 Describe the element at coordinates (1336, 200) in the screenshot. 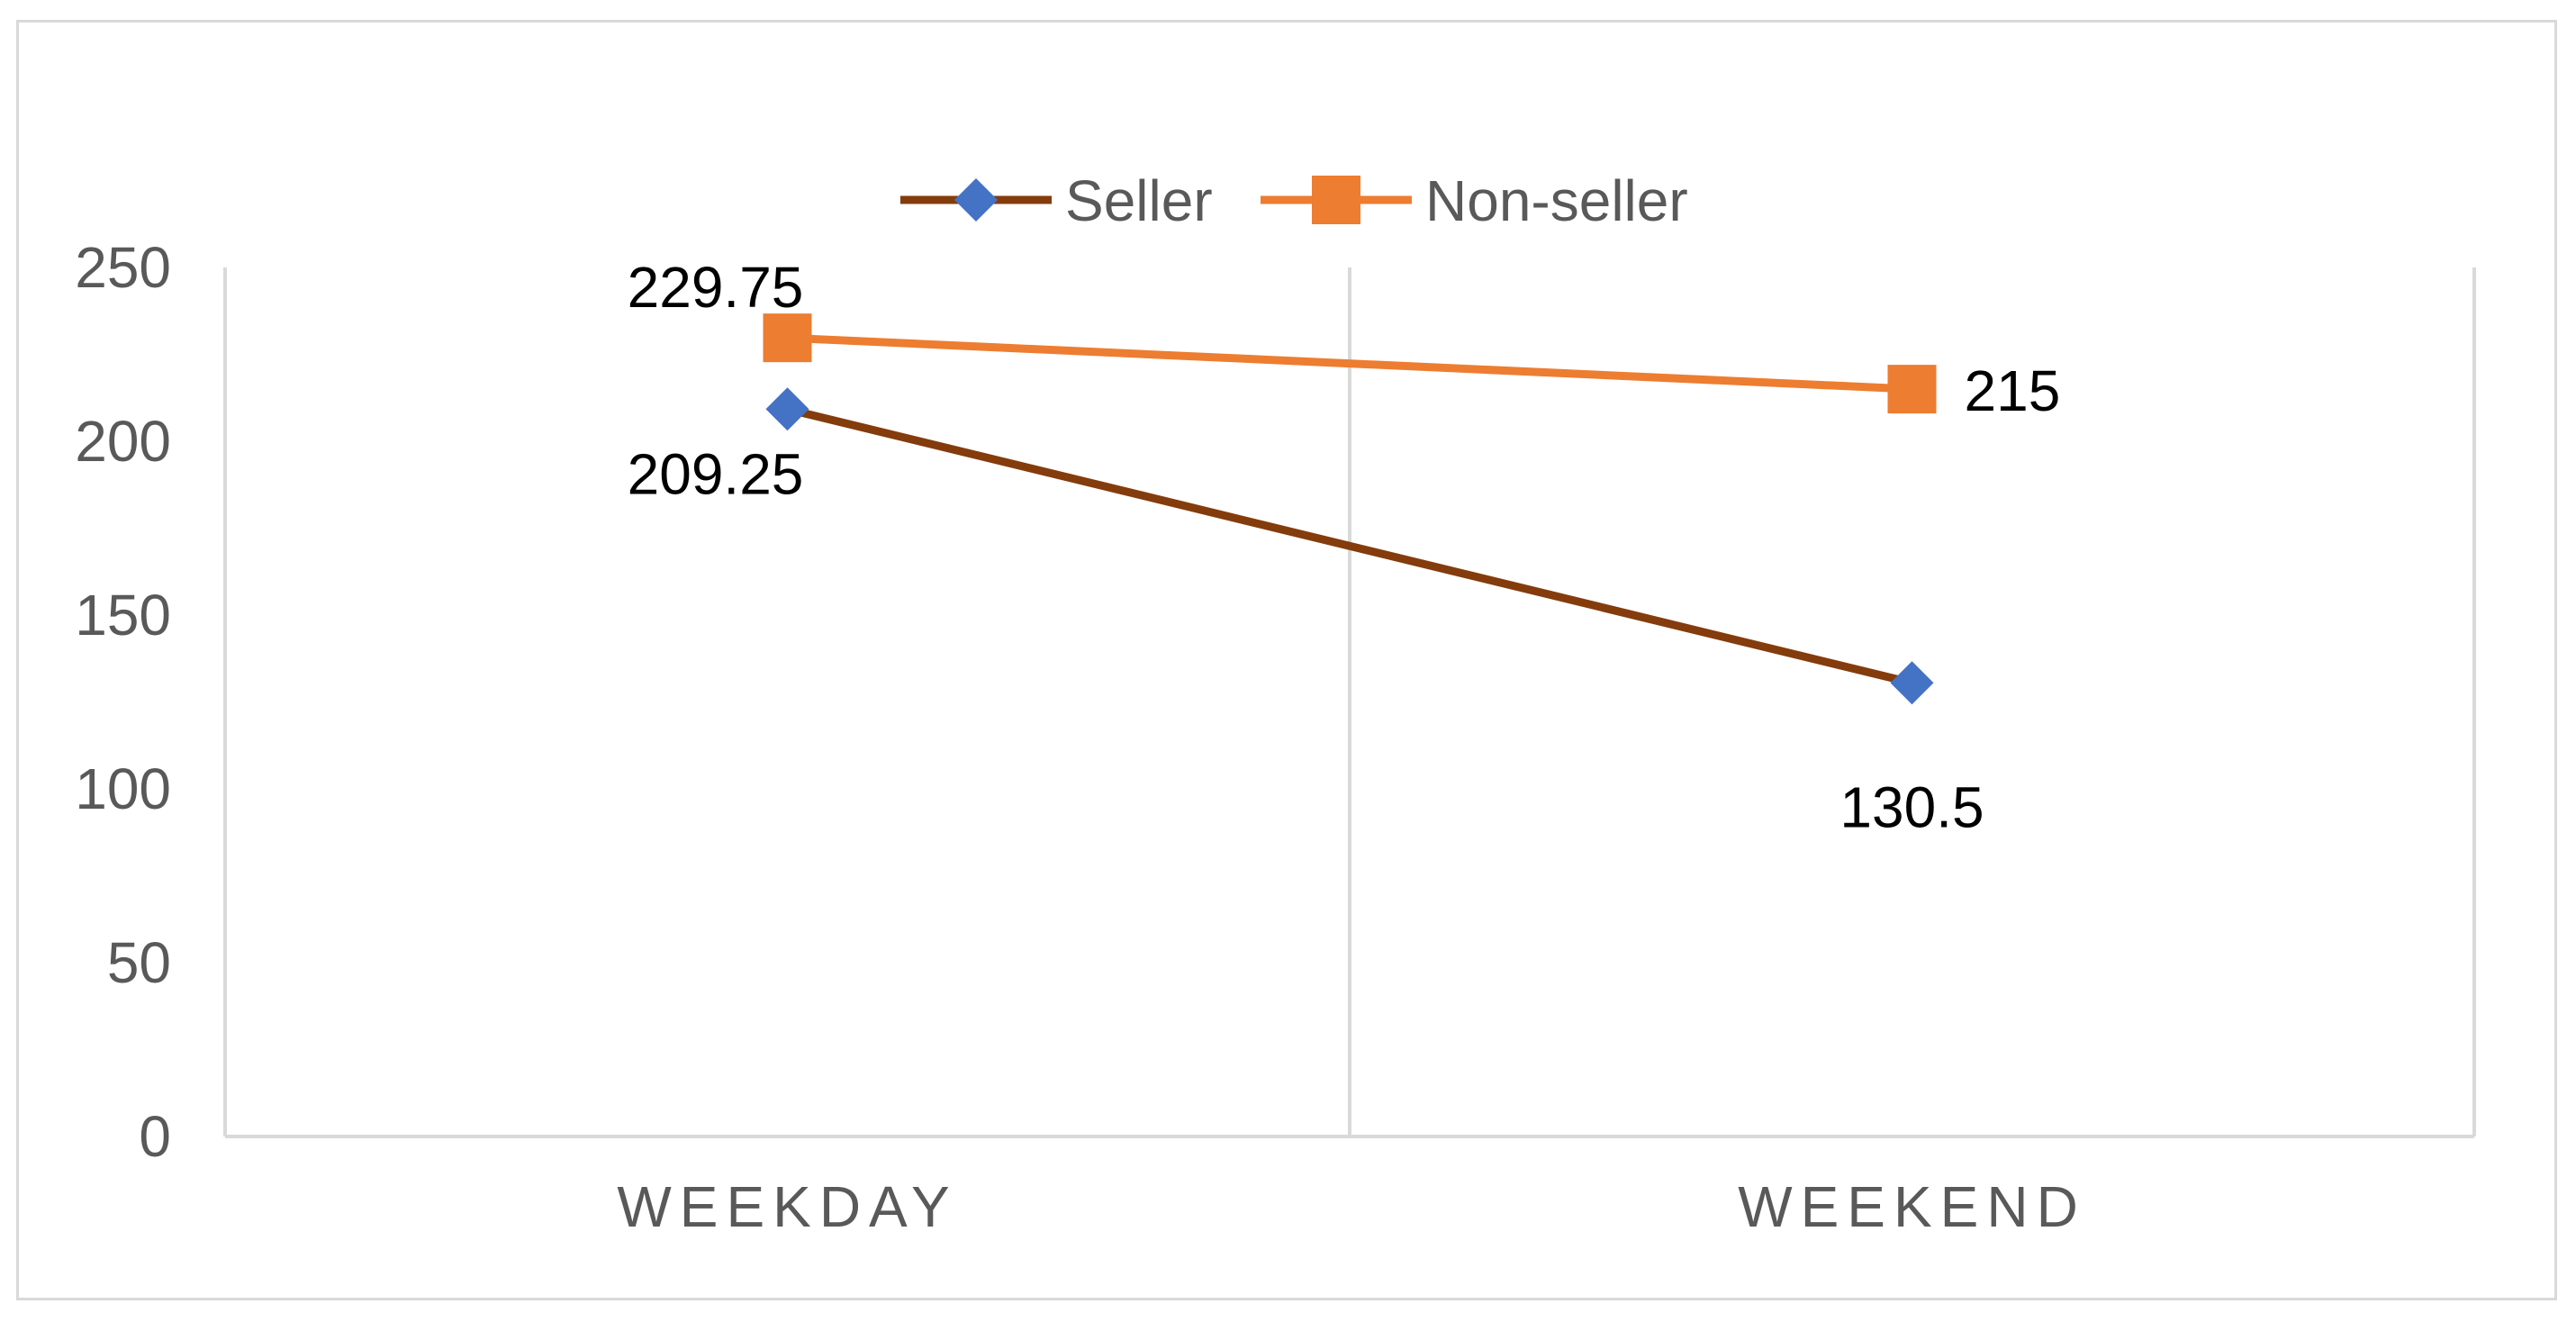

I see `legend-non-seller-marker` at that location.